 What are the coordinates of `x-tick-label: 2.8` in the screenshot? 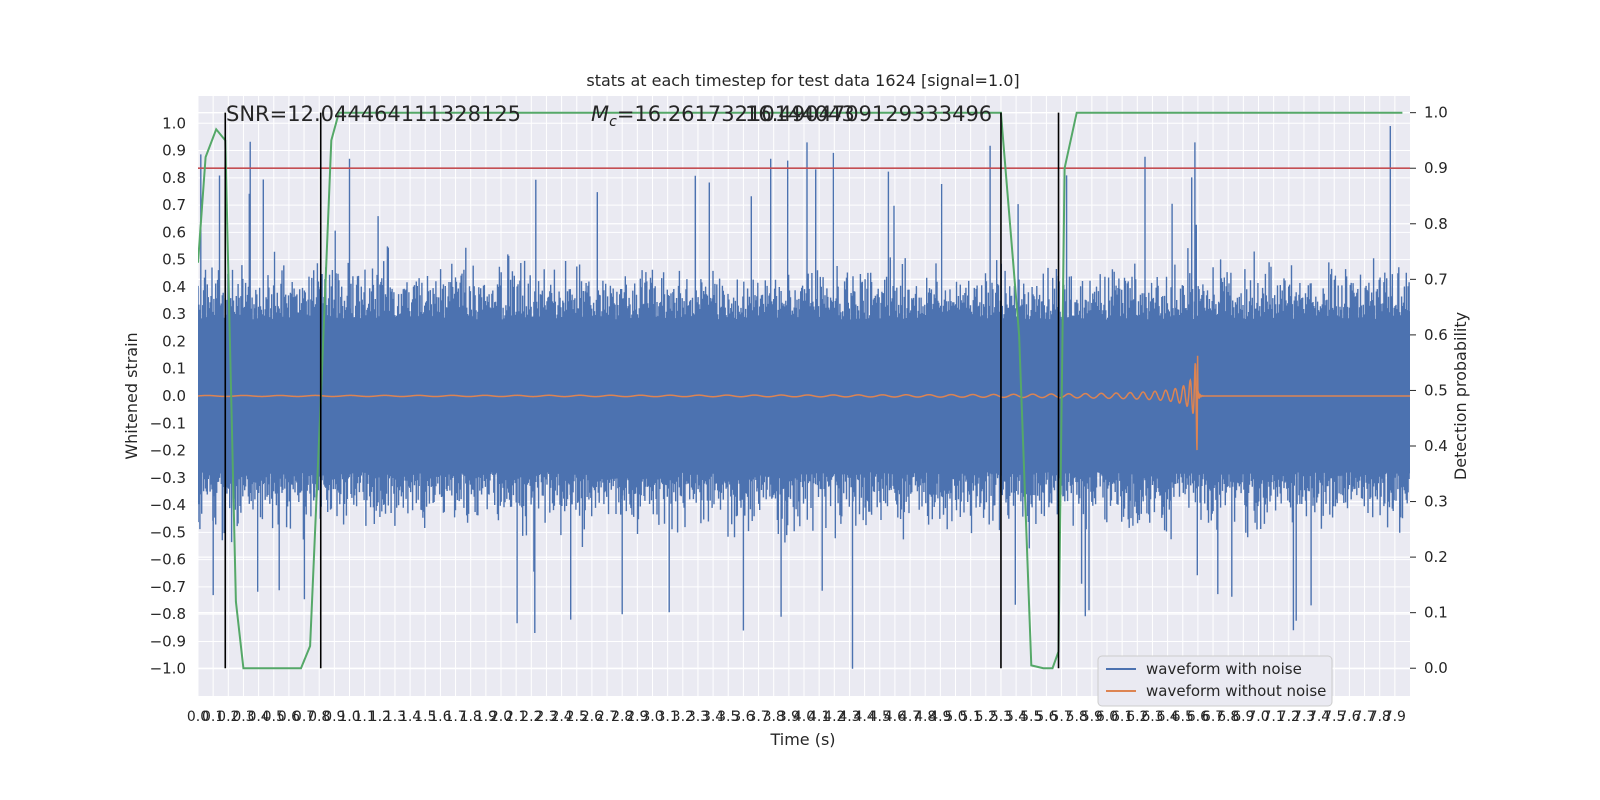 It's located at (622, 717).